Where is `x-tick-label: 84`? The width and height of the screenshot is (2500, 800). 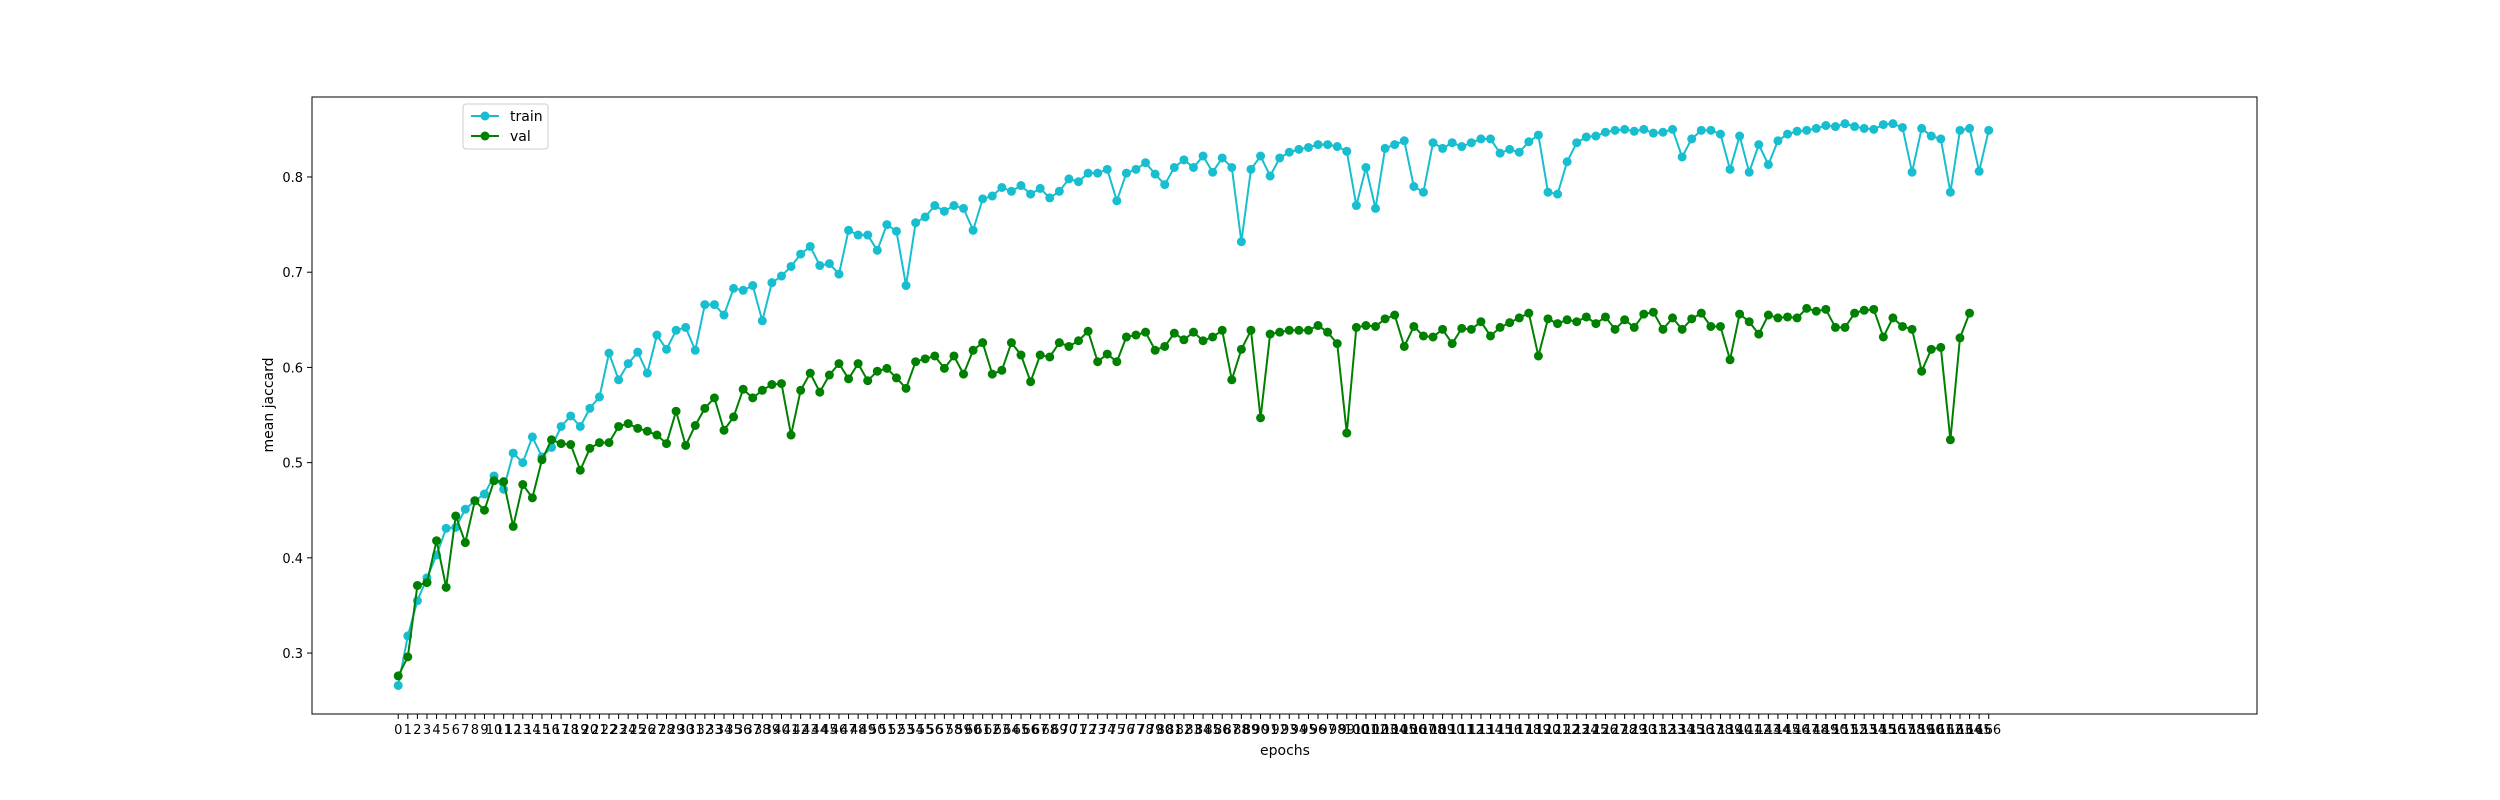
x-tick-label: 84 is located at coordinates (1203, 730).